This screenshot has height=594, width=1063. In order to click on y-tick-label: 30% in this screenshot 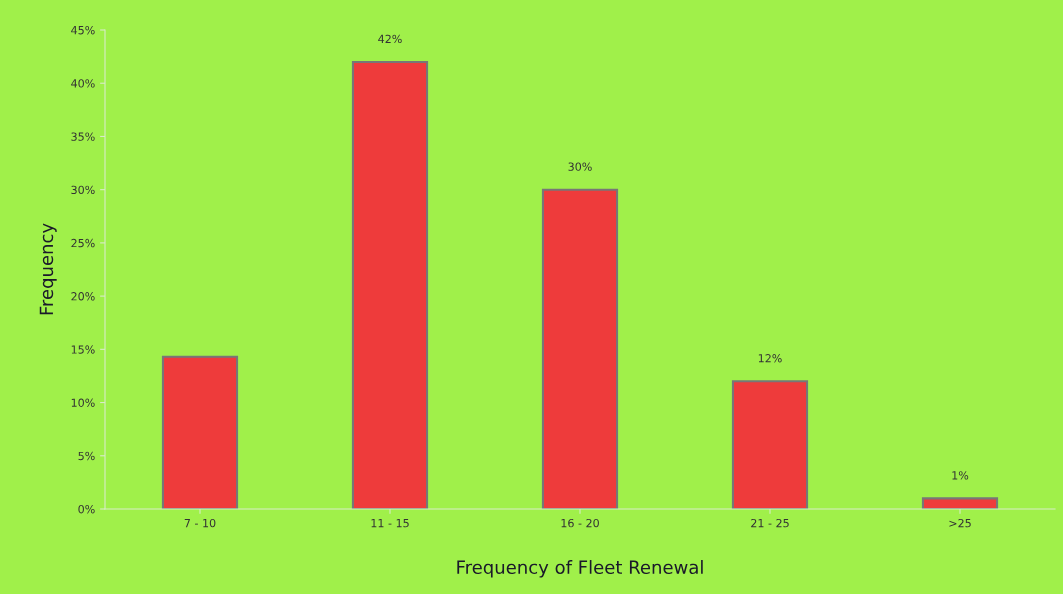, I will do `click(83, 190)`.